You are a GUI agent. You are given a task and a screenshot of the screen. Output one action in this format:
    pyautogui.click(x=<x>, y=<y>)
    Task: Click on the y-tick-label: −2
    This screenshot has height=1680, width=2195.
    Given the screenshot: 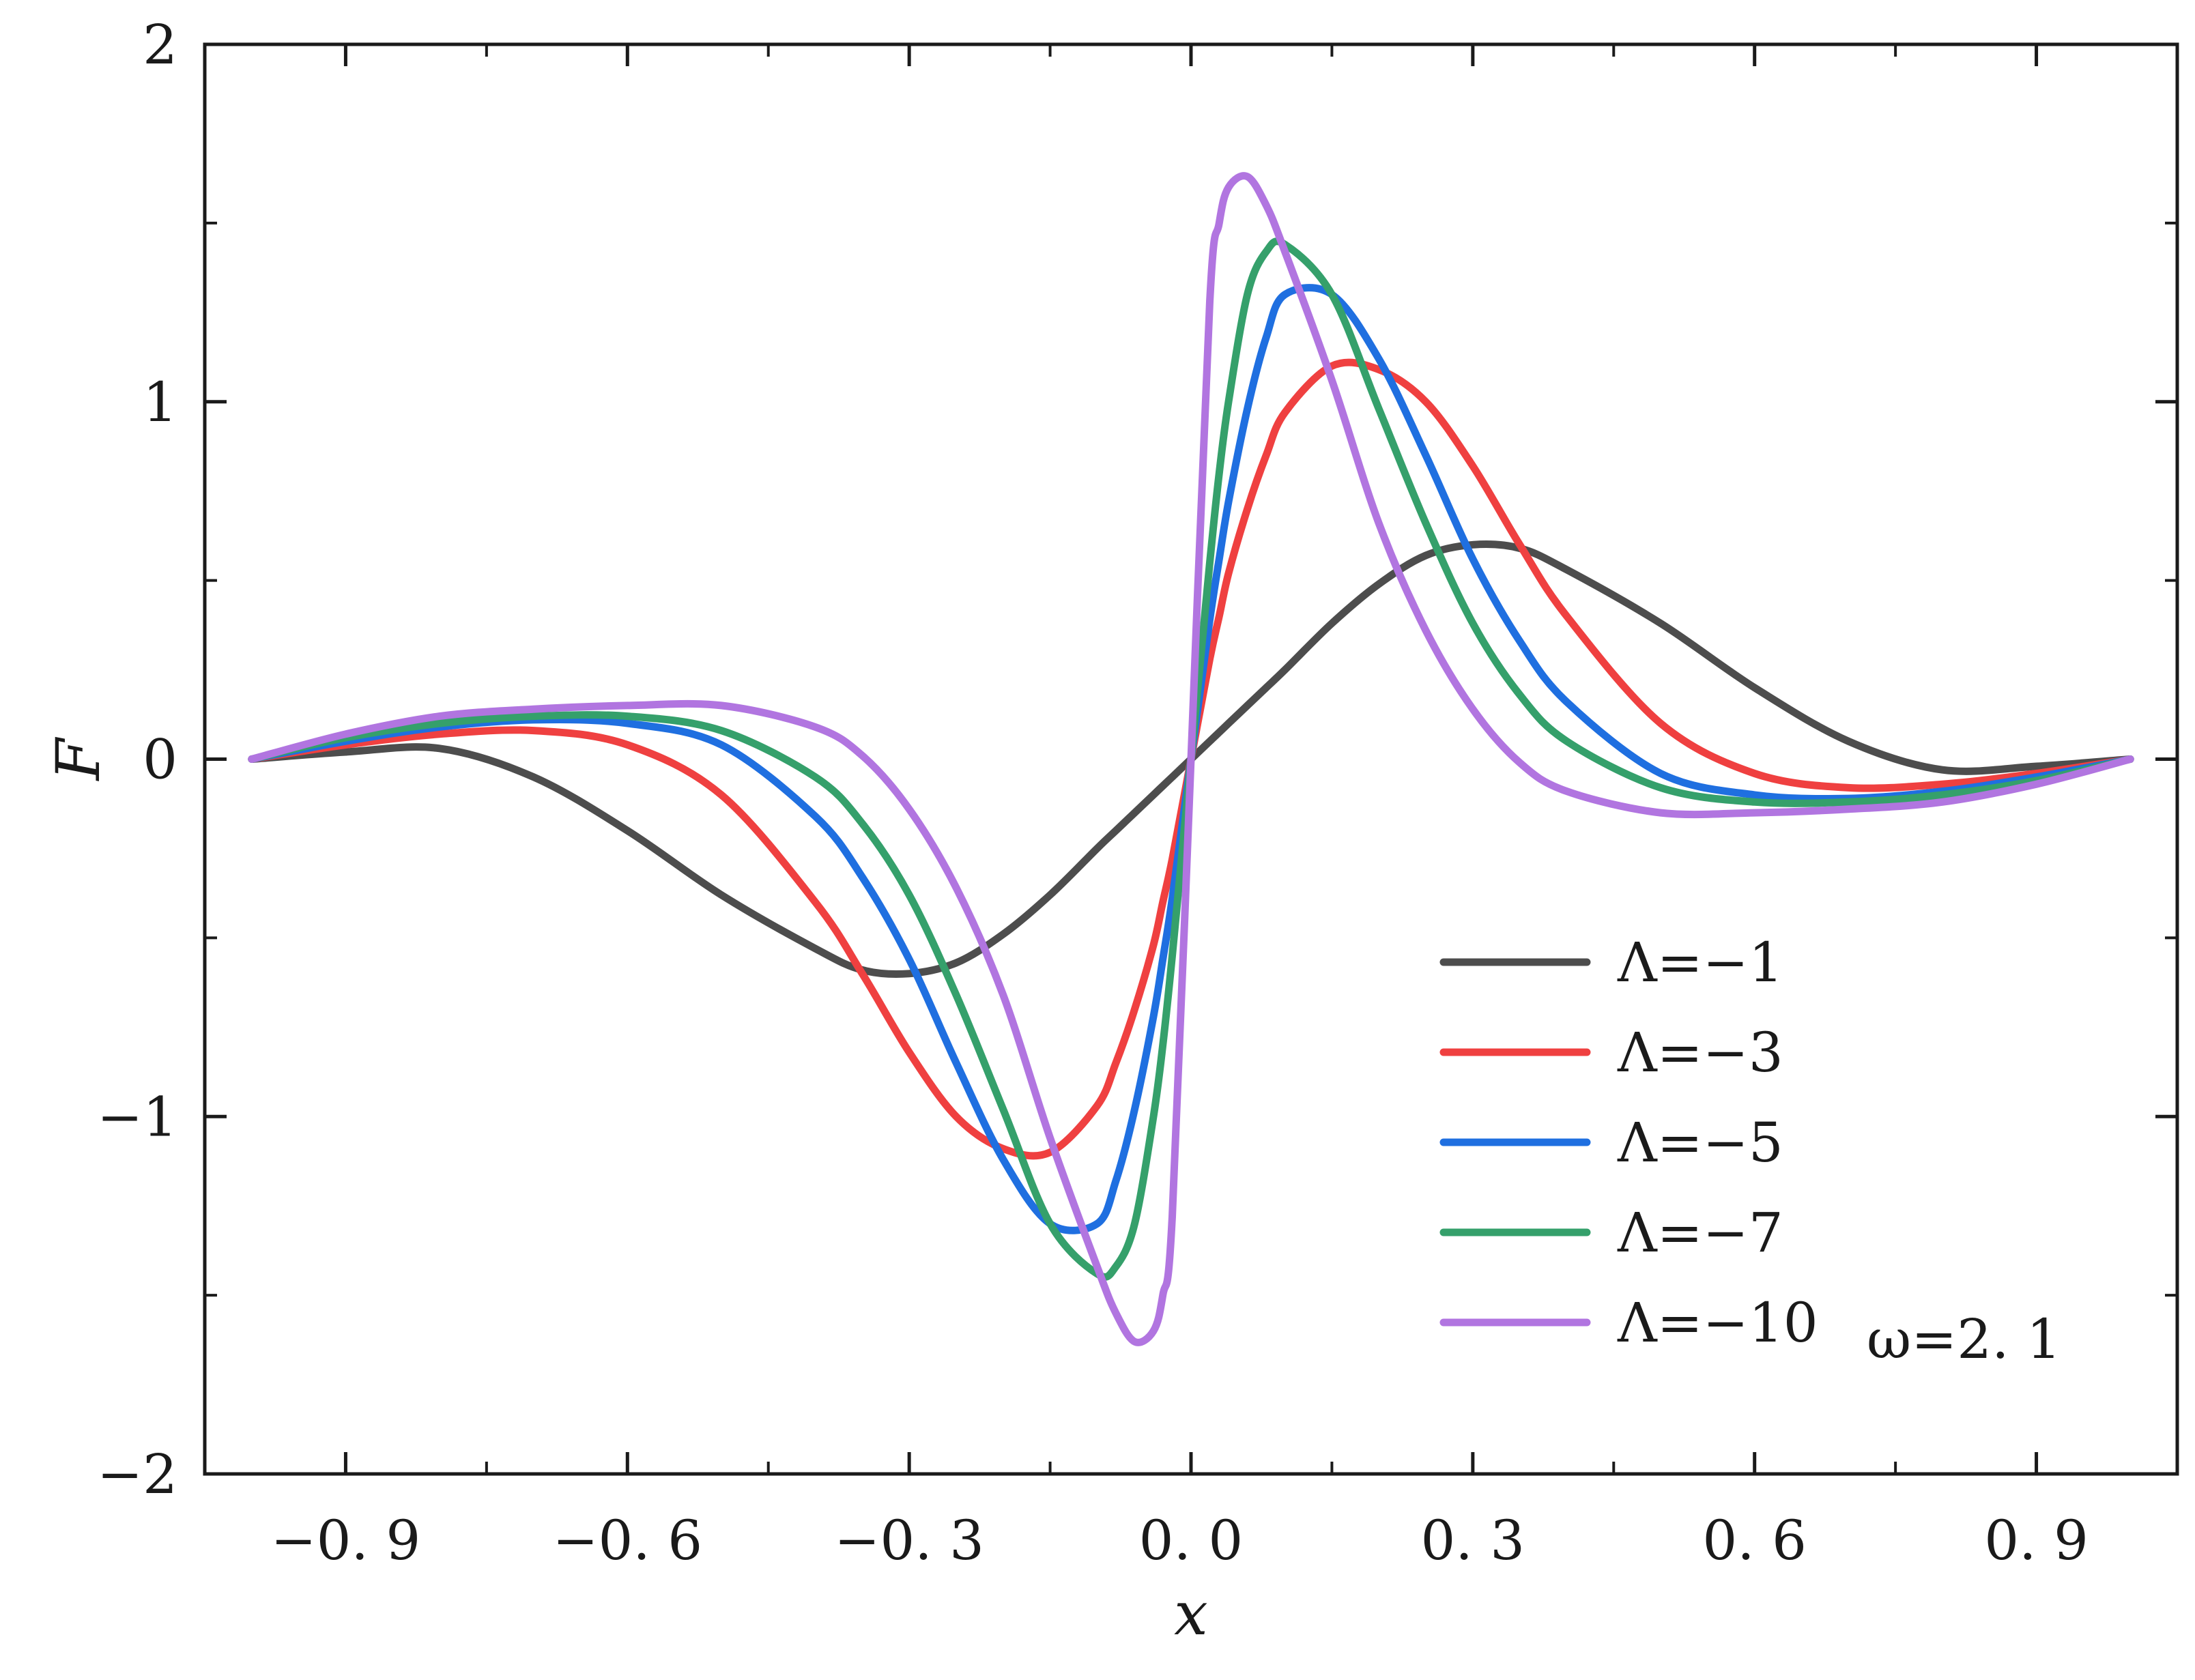 What is the action you would take?
    pyautogui.click(x=137, y=1474)
    